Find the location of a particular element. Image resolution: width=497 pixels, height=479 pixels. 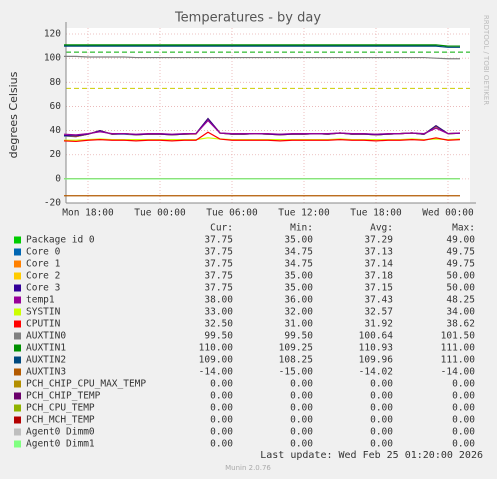

y-tick-label: 80 is located at coordinates (56, 82).